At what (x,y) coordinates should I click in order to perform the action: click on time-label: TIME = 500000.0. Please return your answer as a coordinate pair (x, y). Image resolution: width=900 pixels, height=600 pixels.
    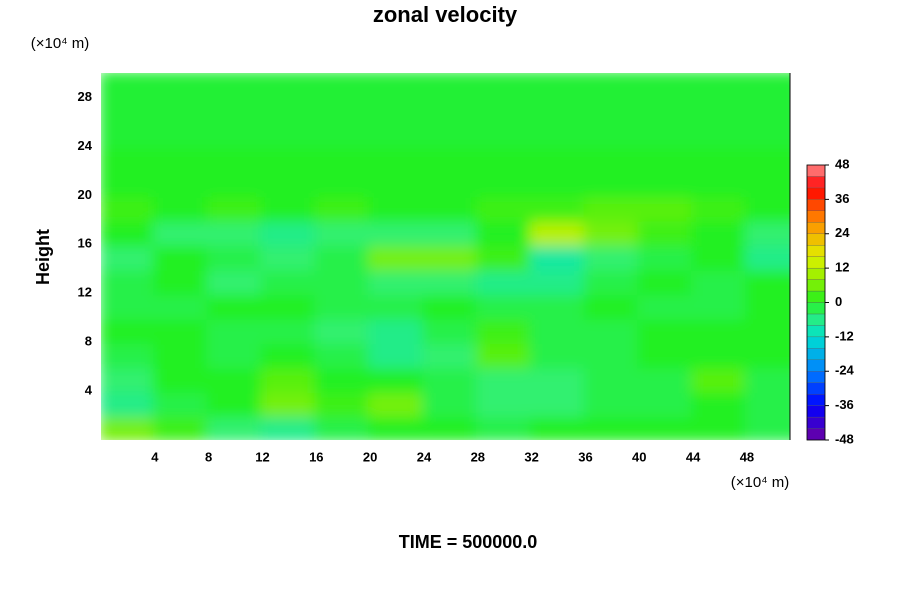
    Looking at the image, I should click on (468, 542).